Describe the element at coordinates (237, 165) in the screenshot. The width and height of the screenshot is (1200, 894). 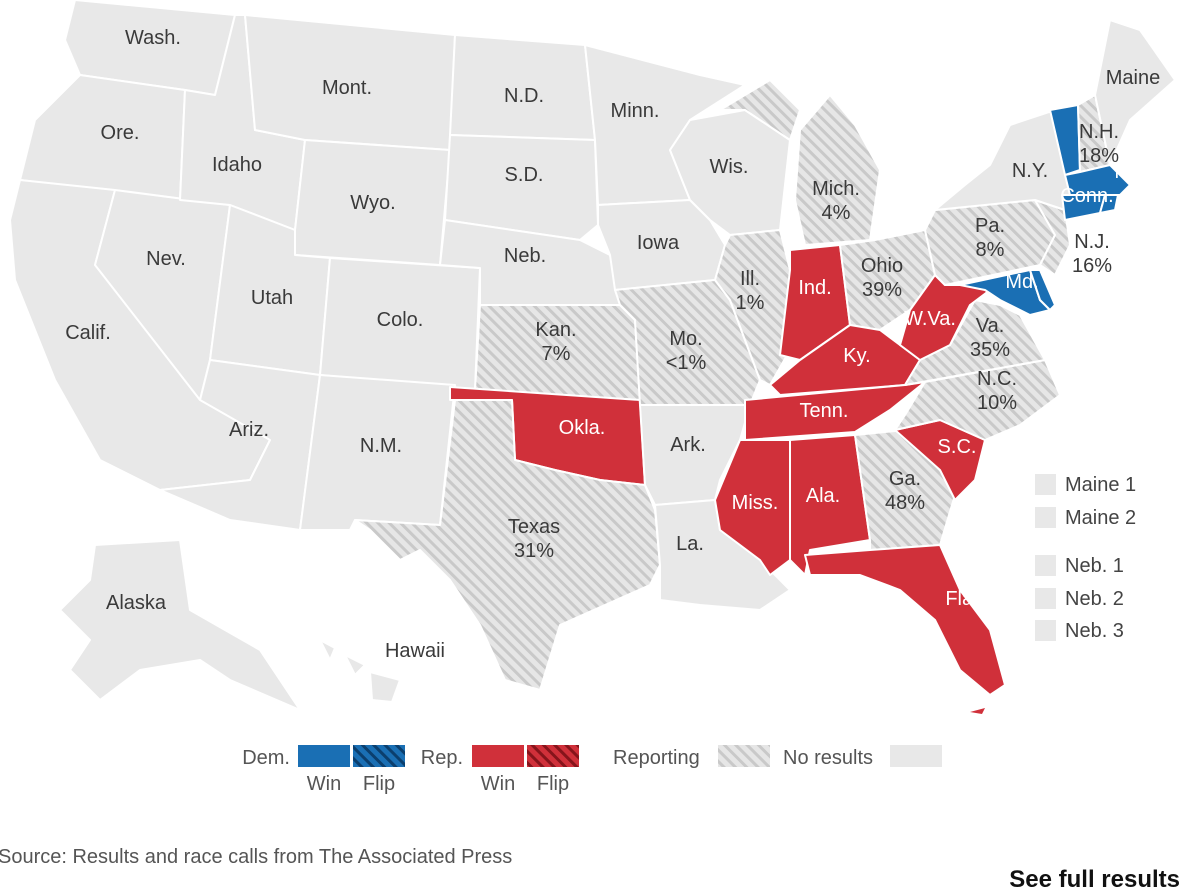
I see `state-label-id: Idaho` at that location.